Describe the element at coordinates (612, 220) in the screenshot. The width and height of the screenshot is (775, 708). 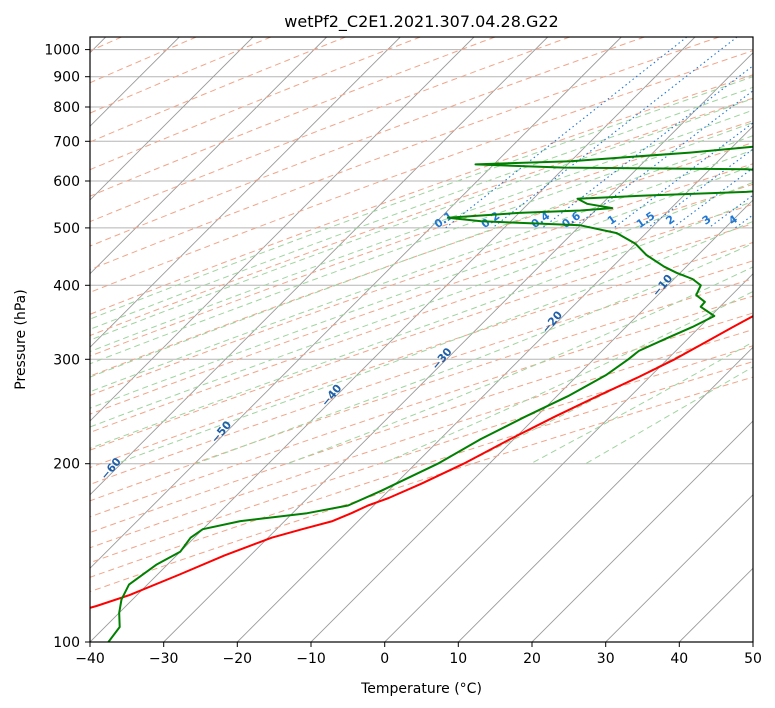
I see `mixing-ratio-label: 1` at that location.